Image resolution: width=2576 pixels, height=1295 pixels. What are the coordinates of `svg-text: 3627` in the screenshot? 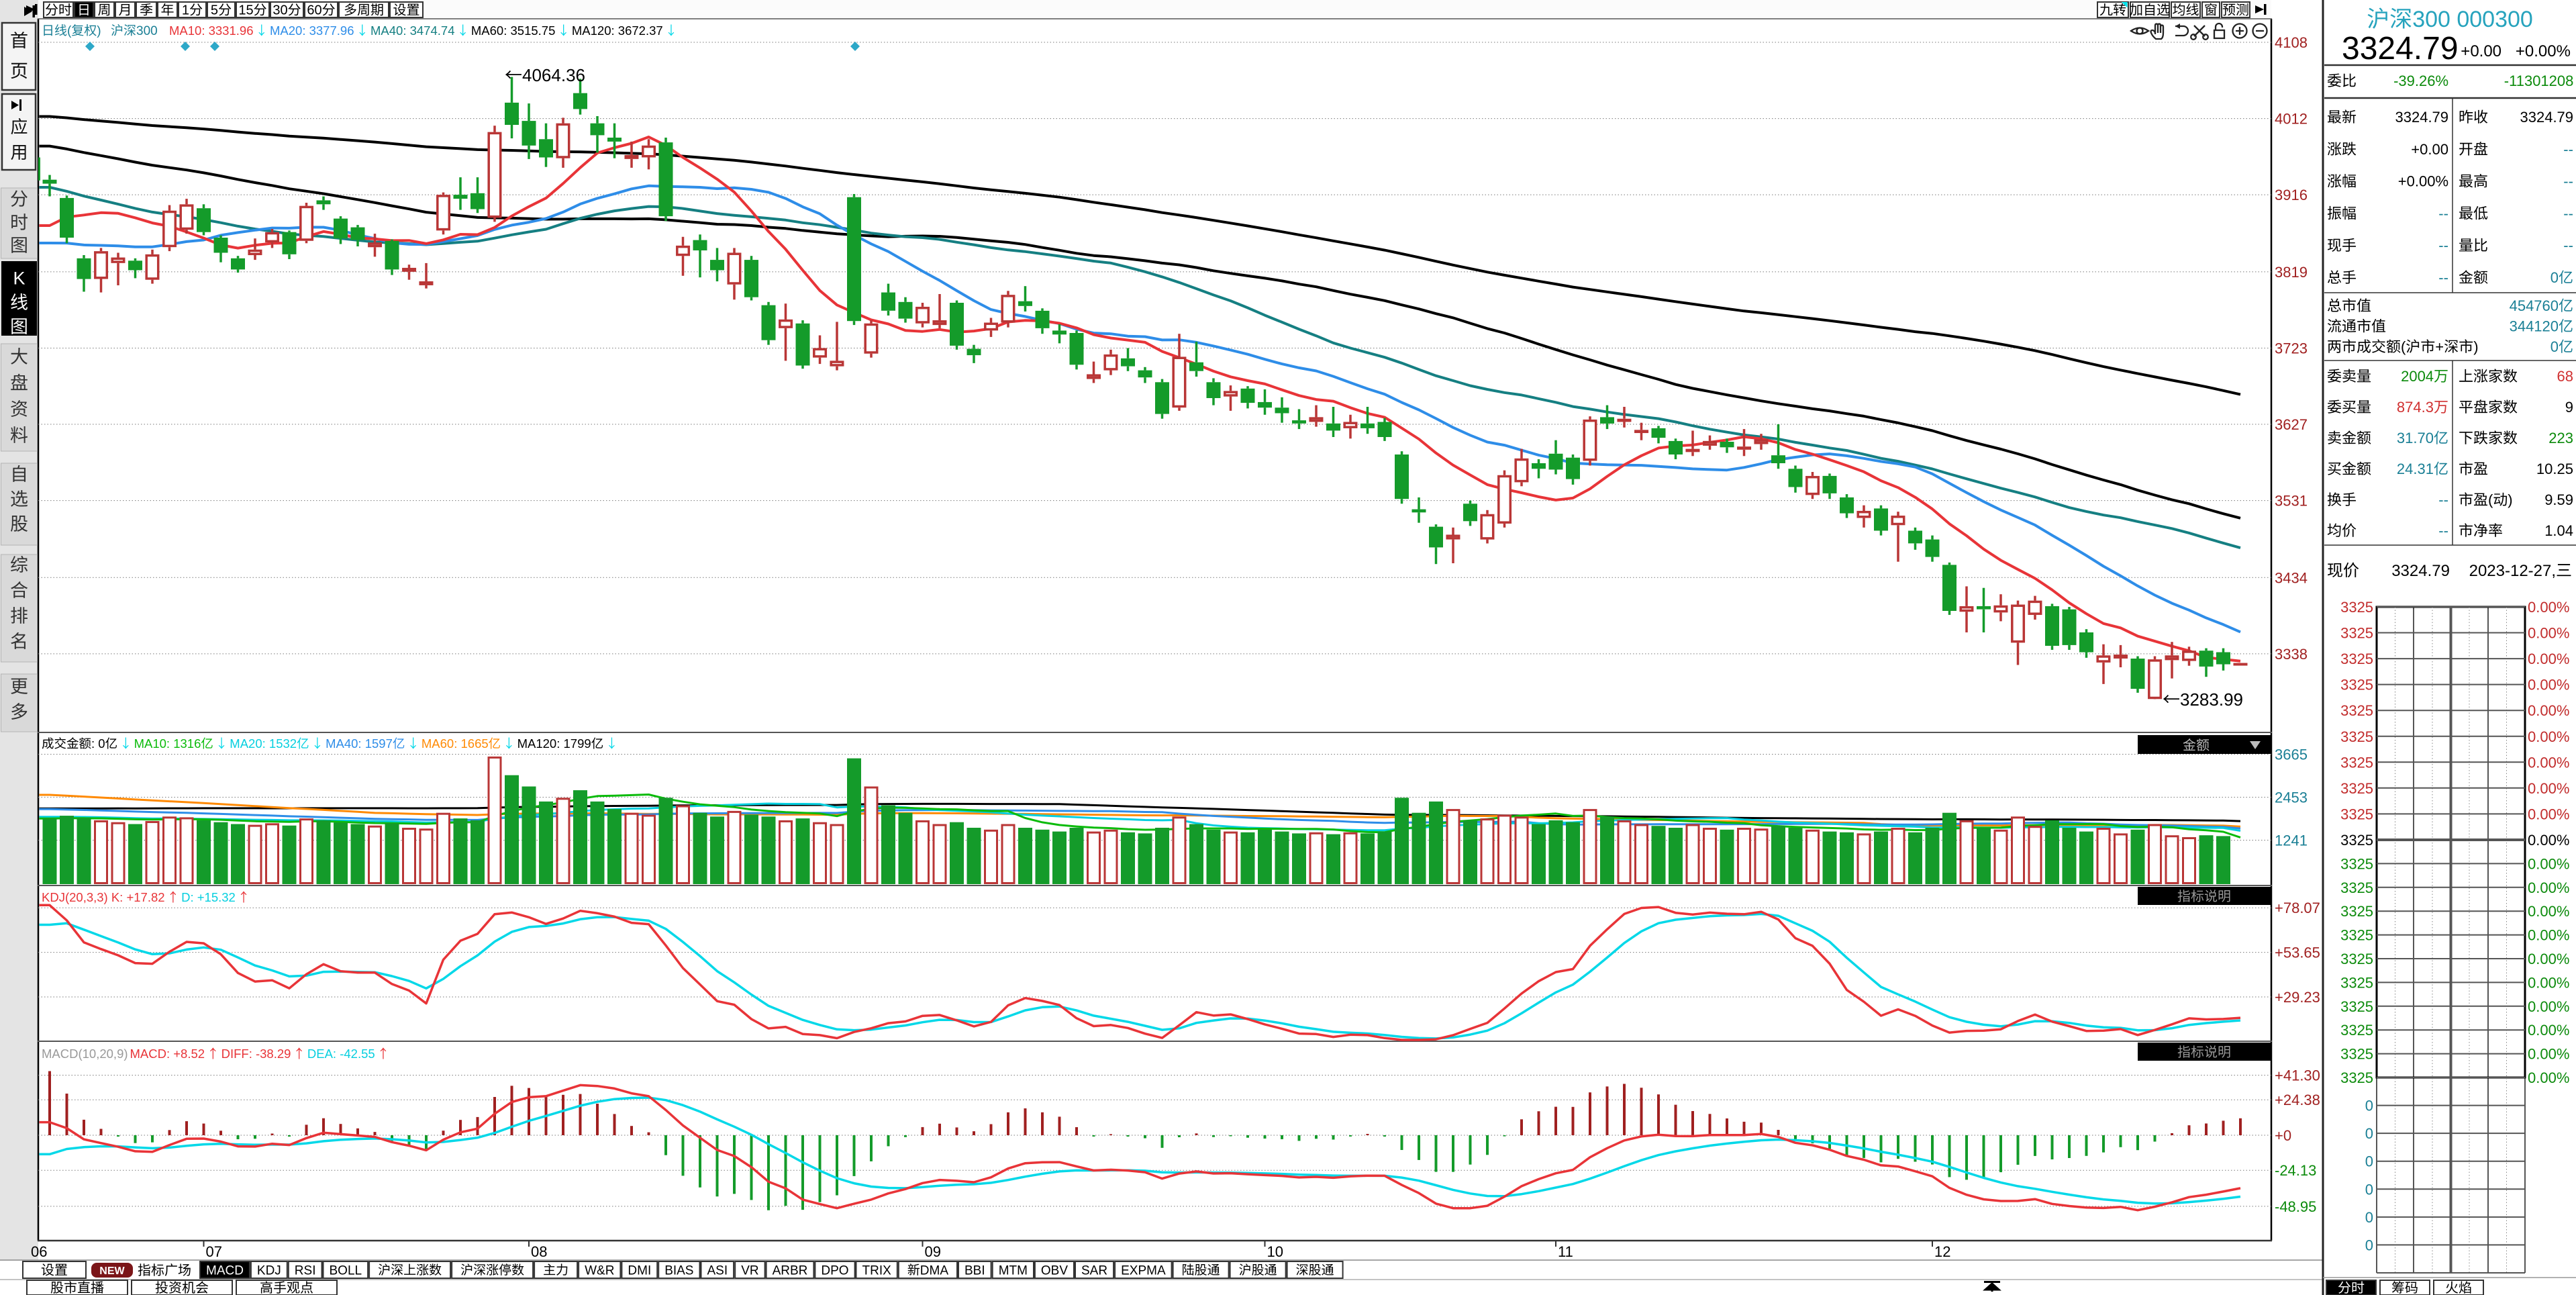 It's located at (2291, 425).